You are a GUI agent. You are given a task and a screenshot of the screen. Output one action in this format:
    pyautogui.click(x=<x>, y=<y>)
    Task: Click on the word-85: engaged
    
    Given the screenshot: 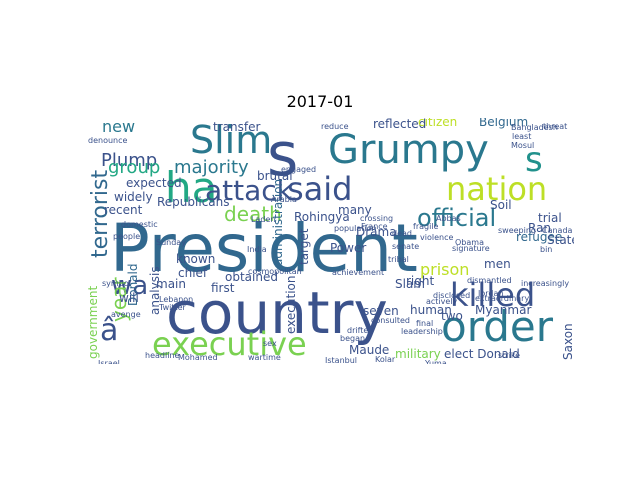 What is the action you would take?
    pyautogui.click(x=298, y=169)
    